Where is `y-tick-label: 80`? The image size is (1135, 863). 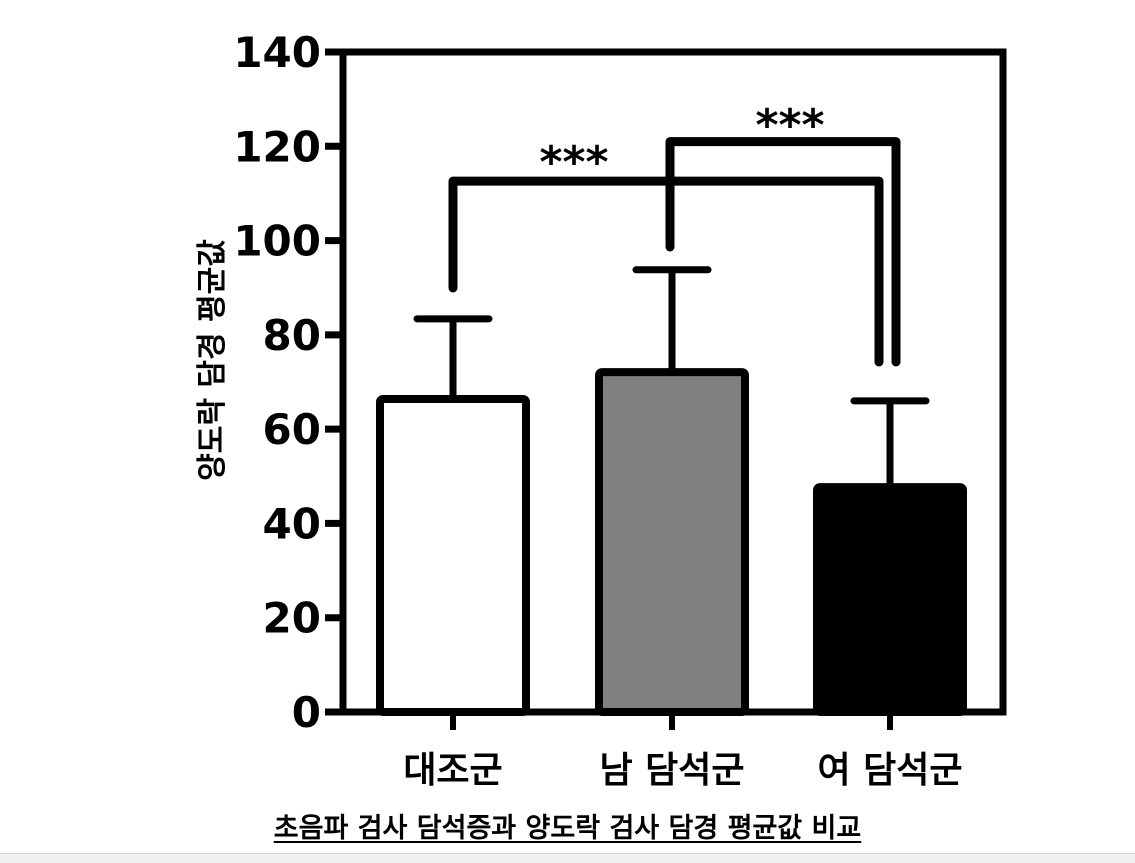 y-tick-label: 80 is located at coordinates (292, 335).